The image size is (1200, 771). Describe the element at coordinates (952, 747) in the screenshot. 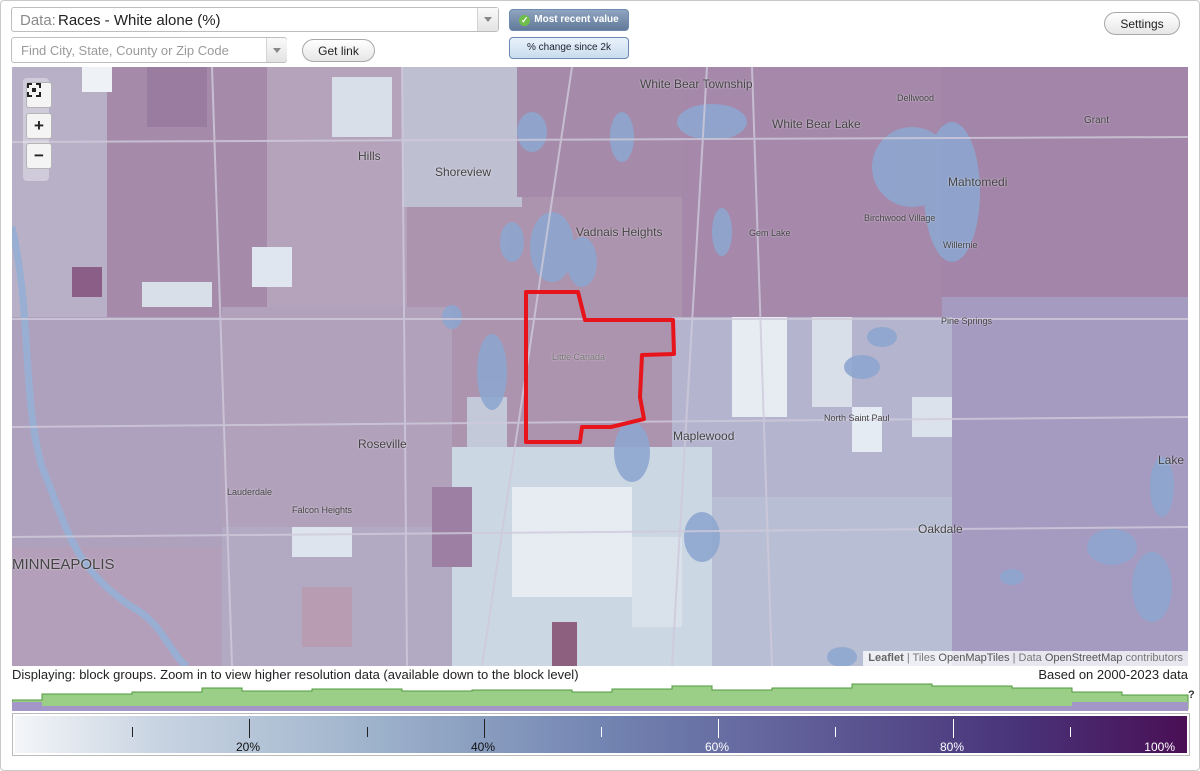

I see `legend-label: 80%` at that location.